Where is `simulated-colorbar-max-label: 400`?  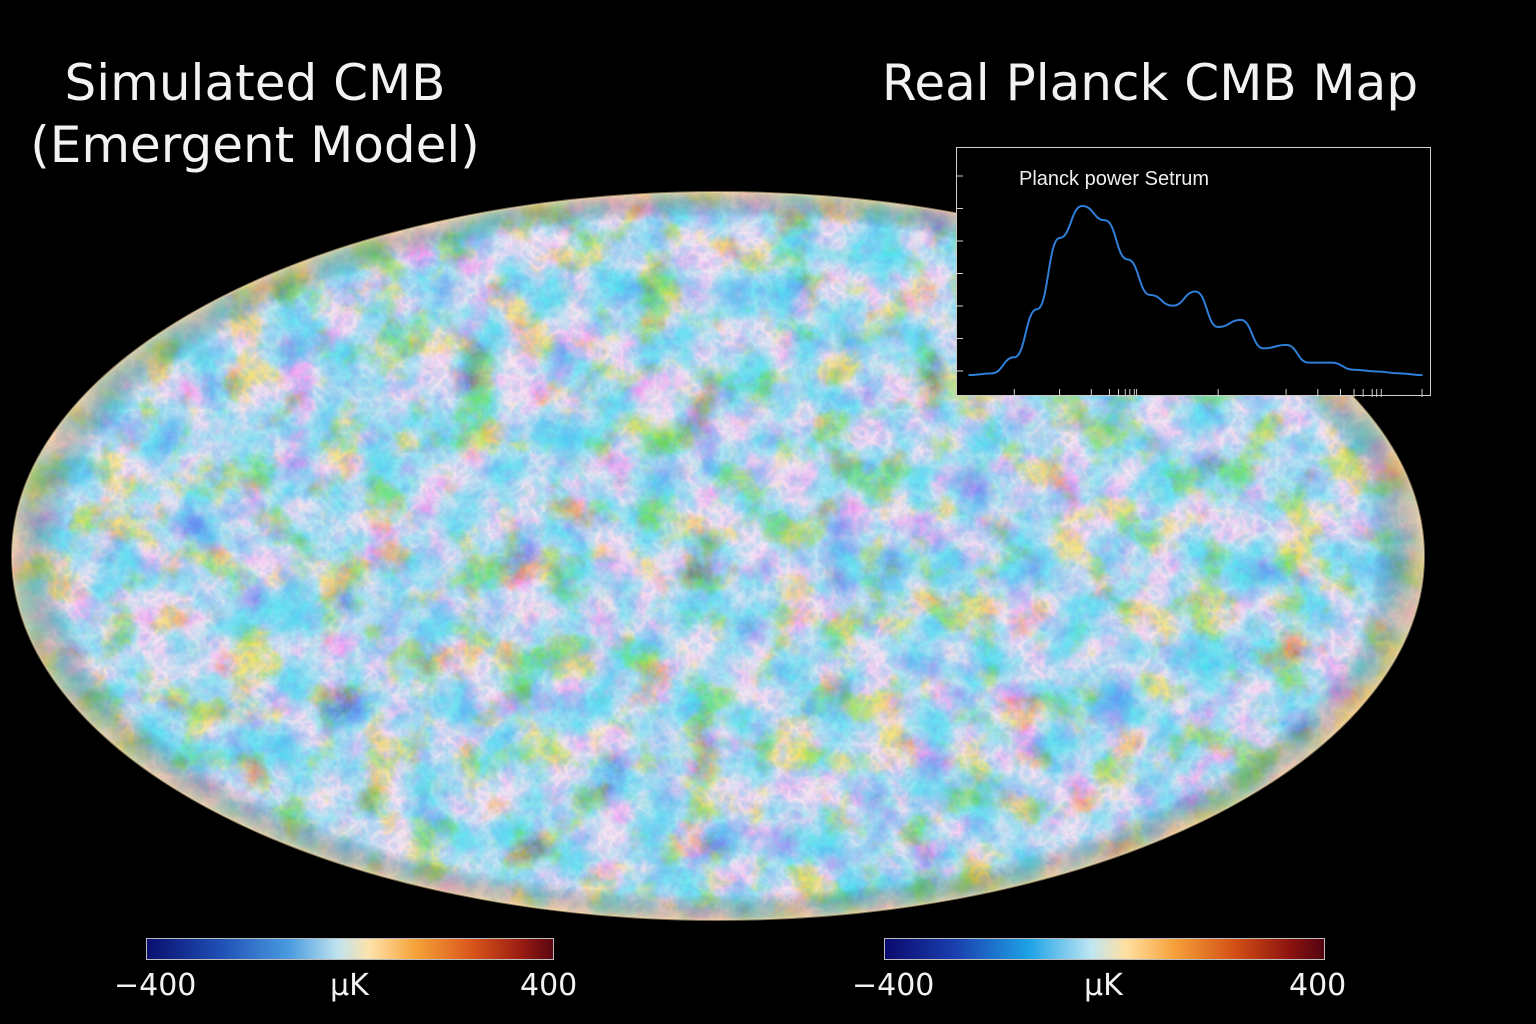
simulated-colorbar-max-label: 400 is located at coordinates (549, 985).